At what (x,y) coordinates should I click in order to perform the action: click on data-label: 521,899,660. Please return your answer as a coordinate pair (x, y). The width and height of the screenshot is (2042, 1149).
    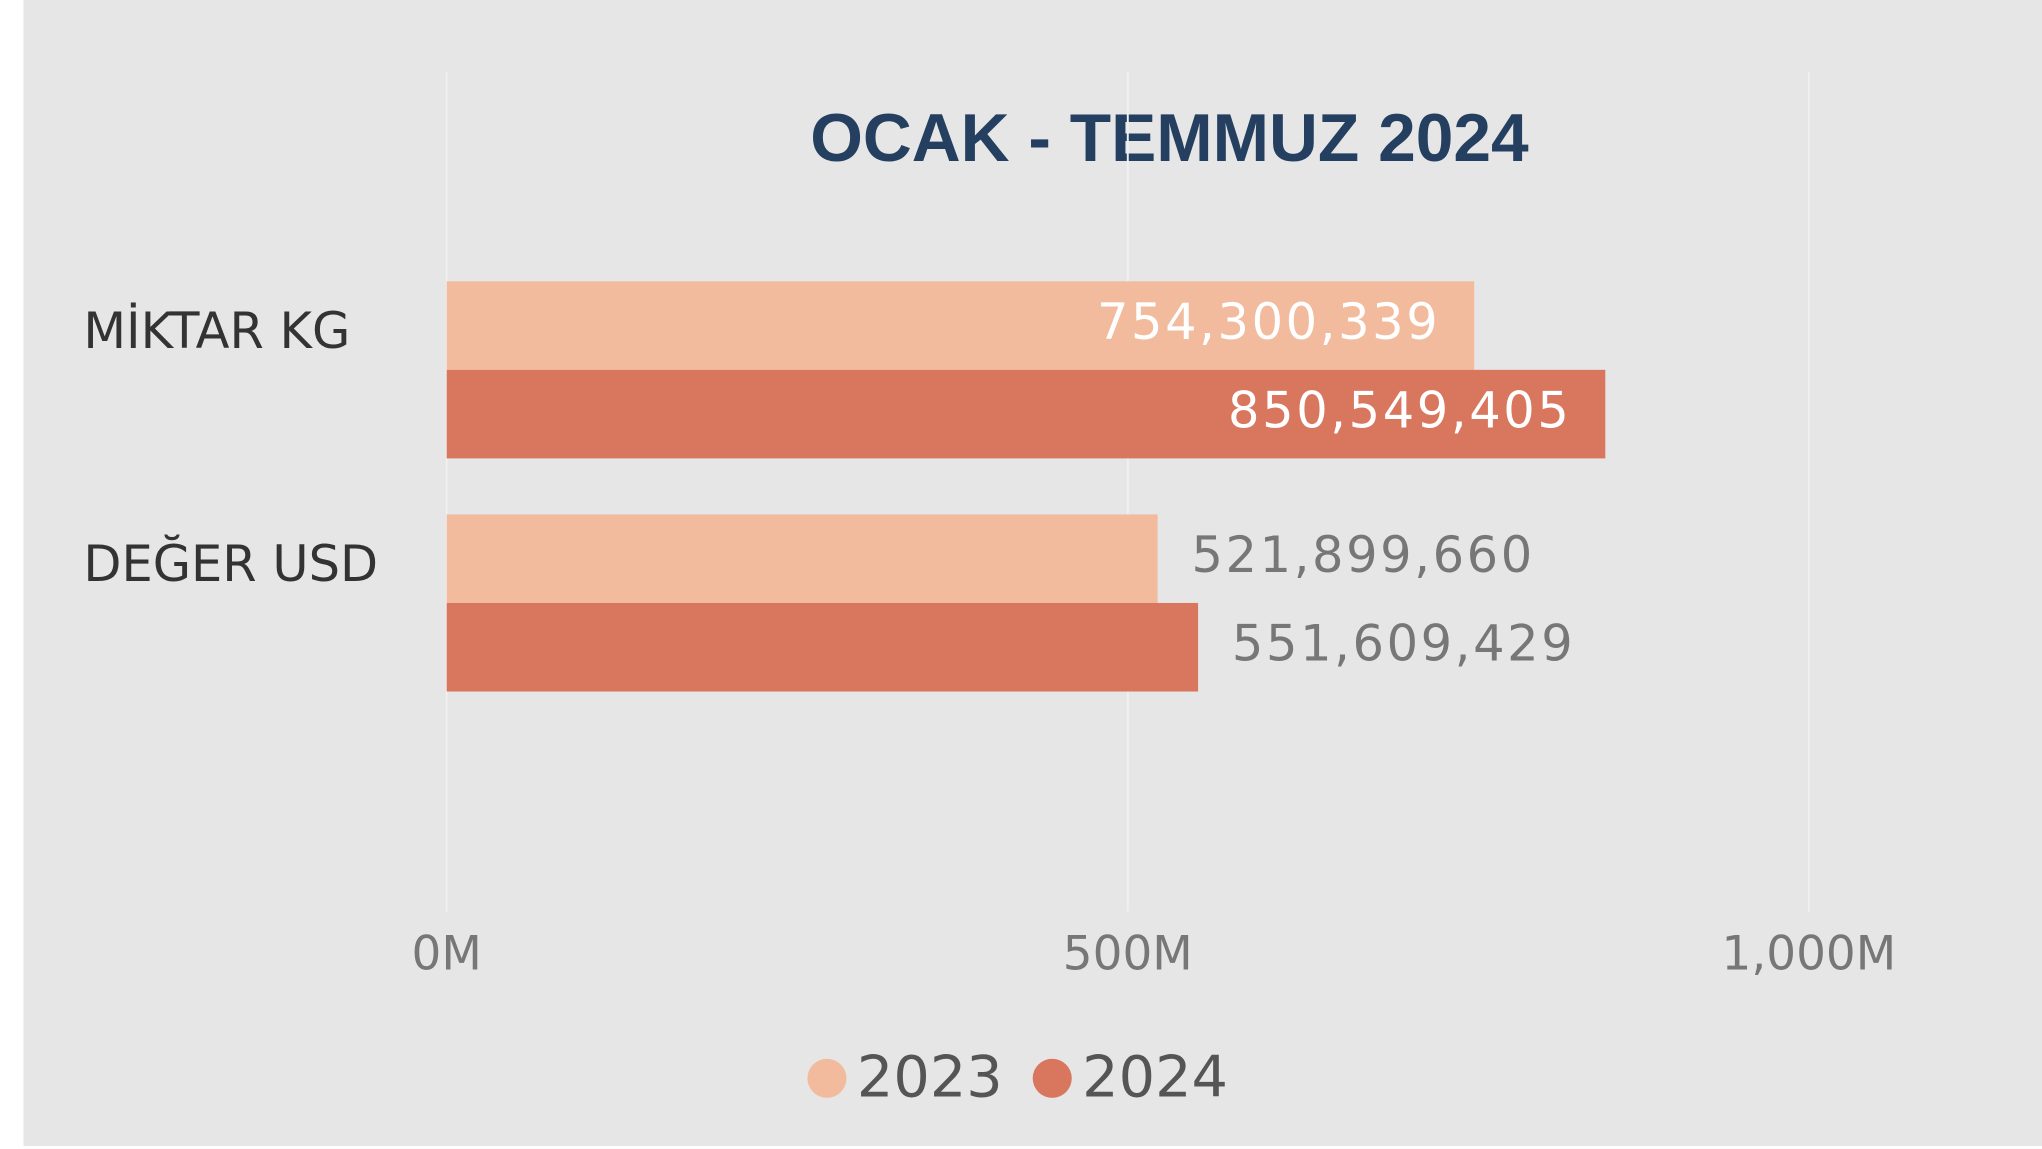
    Looking at the image, I should click on (1362, 555).